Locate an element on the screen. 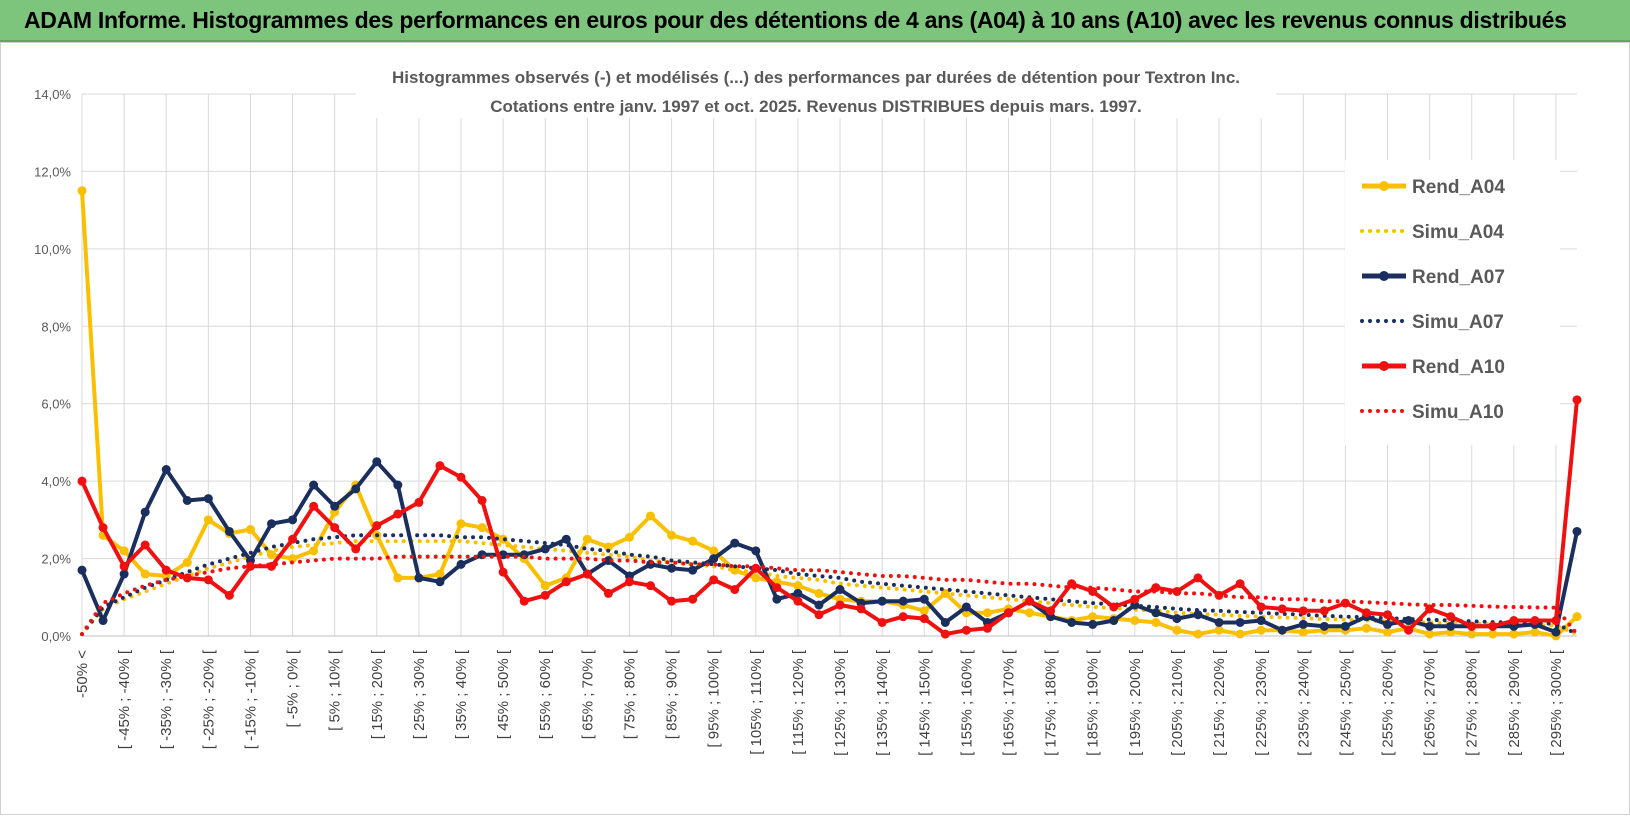 This screenshot has width=1630, height=820. legend-label: Simu_A10 is located at coordinates (1458, 412).